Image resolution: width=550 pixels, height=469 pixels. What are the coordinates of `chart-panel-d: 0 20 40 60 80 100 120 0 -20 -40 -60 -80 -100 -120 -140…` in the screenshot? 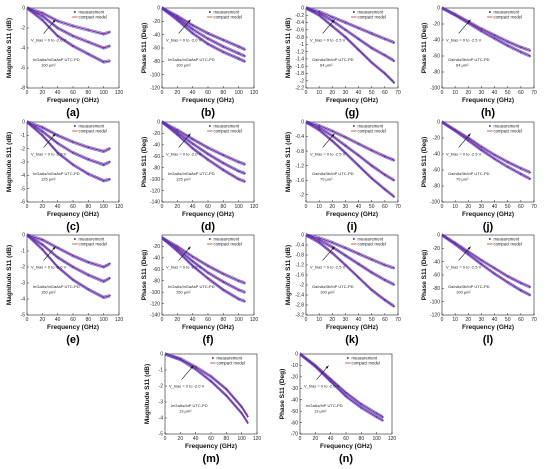 It's located at (205, 174).